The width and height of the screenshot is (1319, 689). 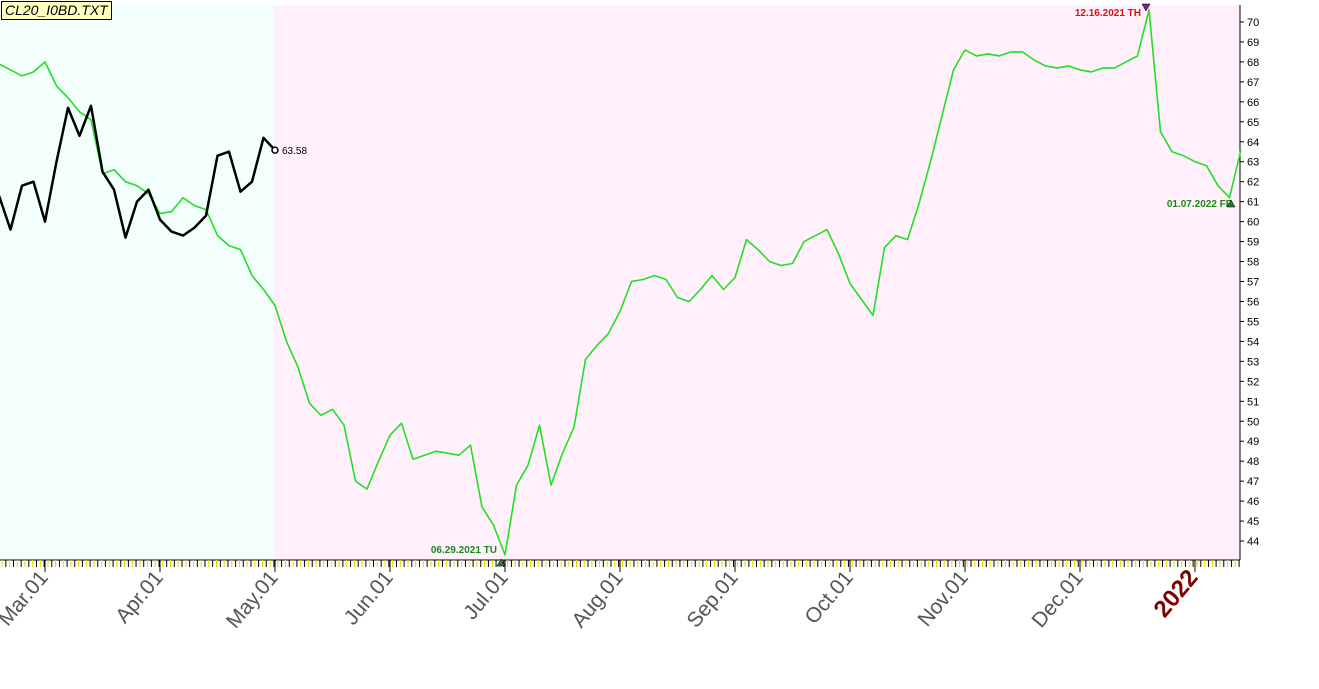 I want to click on x-tick-label: Sep.01, so click(x=712, y=599).